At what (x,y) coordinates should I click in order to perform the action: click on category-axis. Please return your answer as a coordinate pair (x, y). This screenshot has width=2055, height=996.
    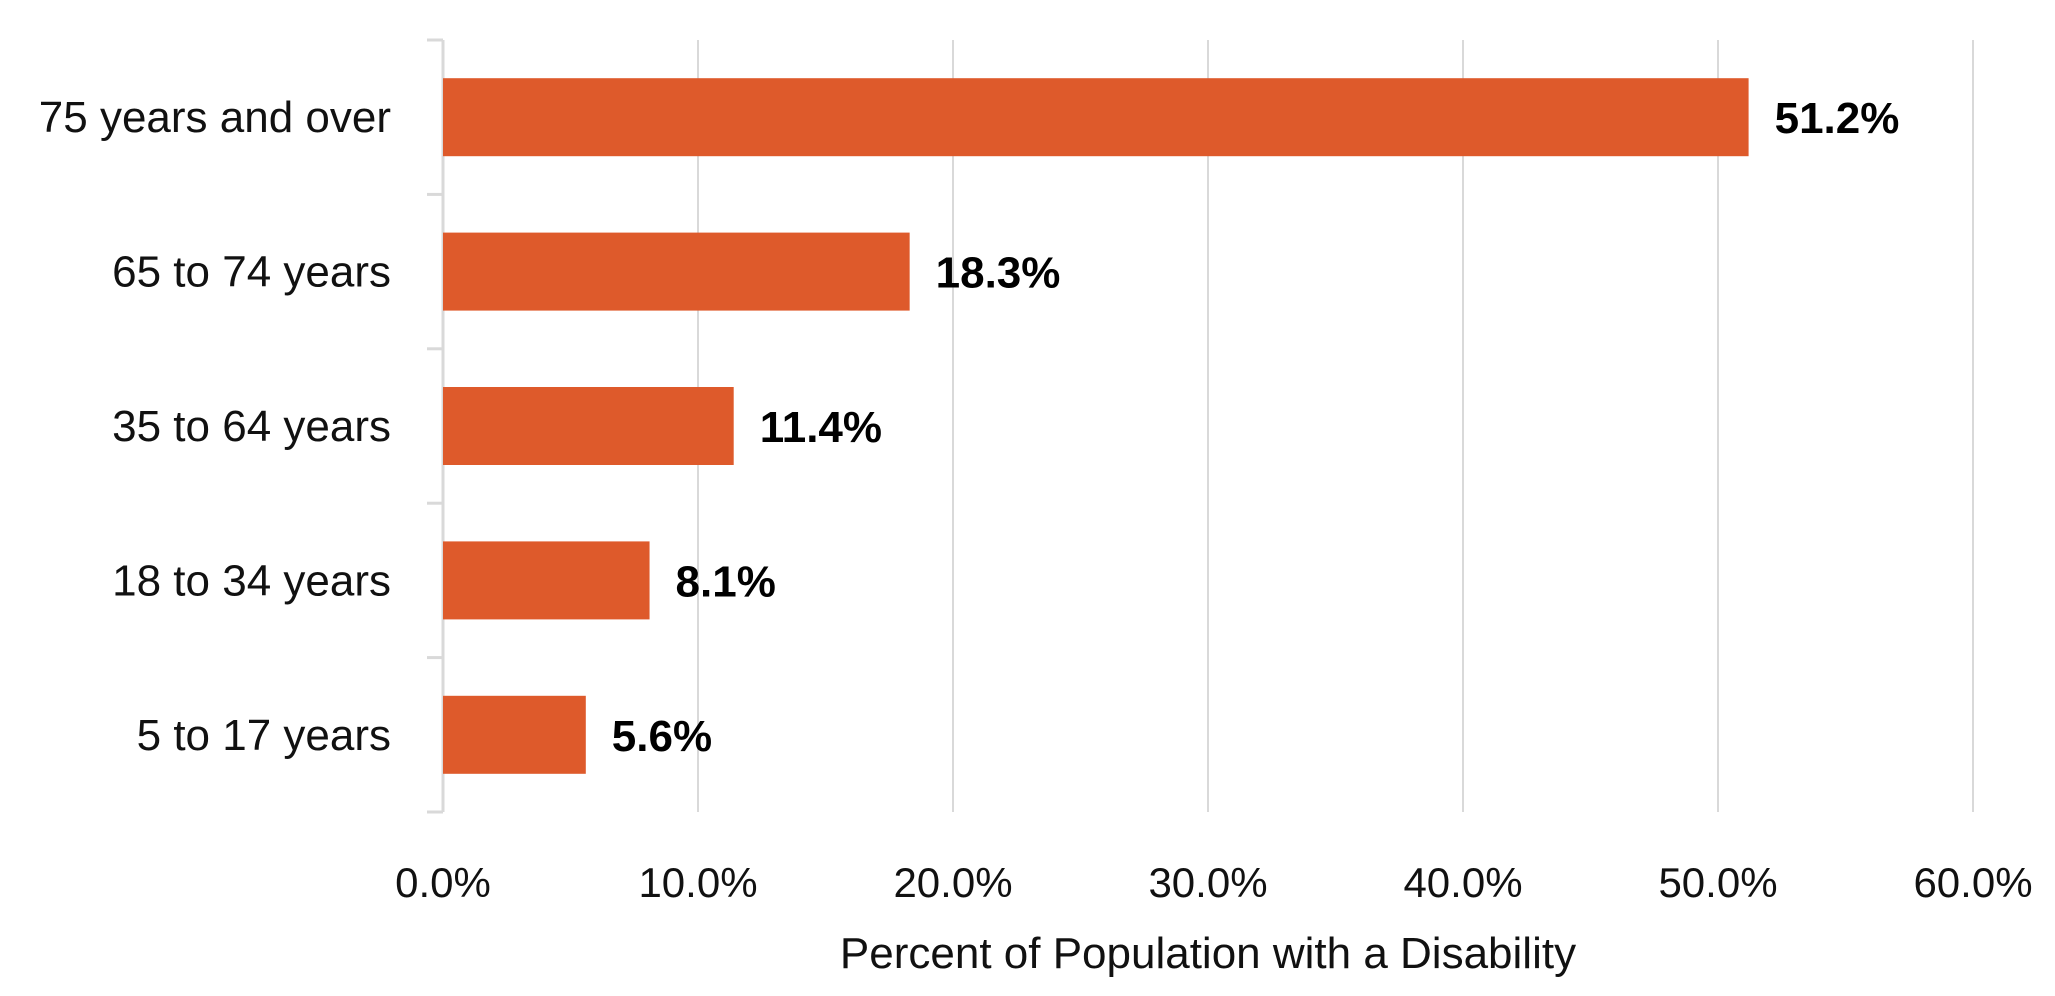
    Looking at the image, I should click on (436, 426).